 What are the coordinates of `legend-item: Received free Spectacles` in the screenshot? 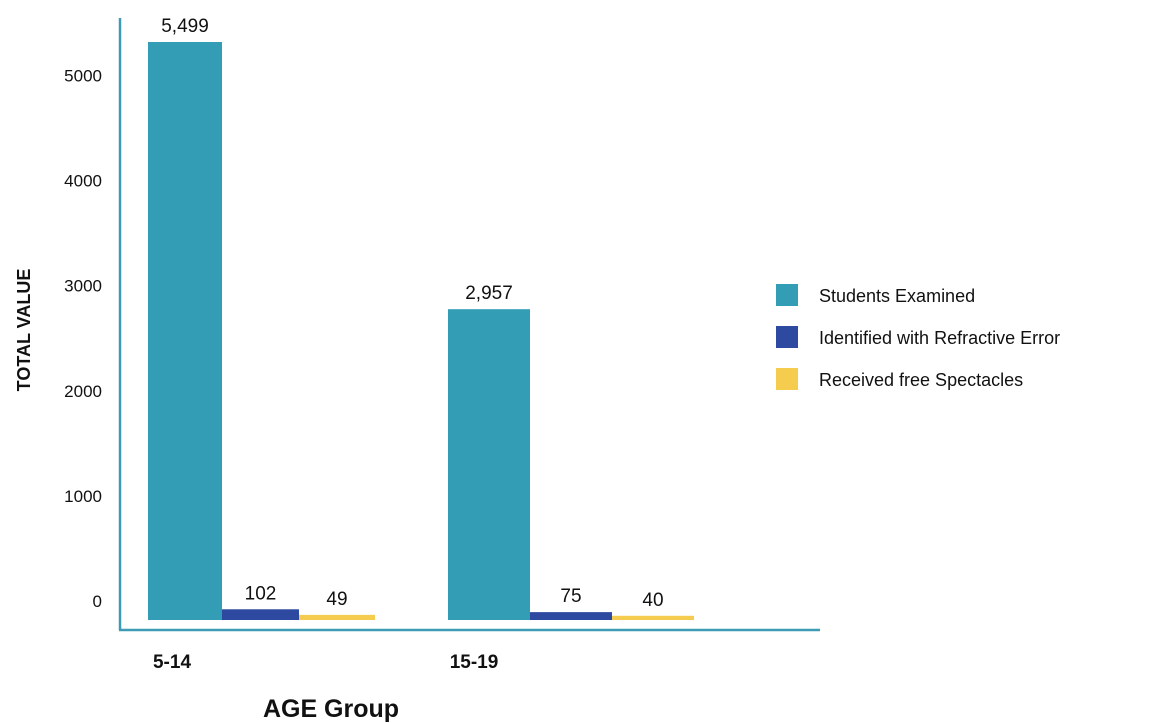 It's located at (899, 379).